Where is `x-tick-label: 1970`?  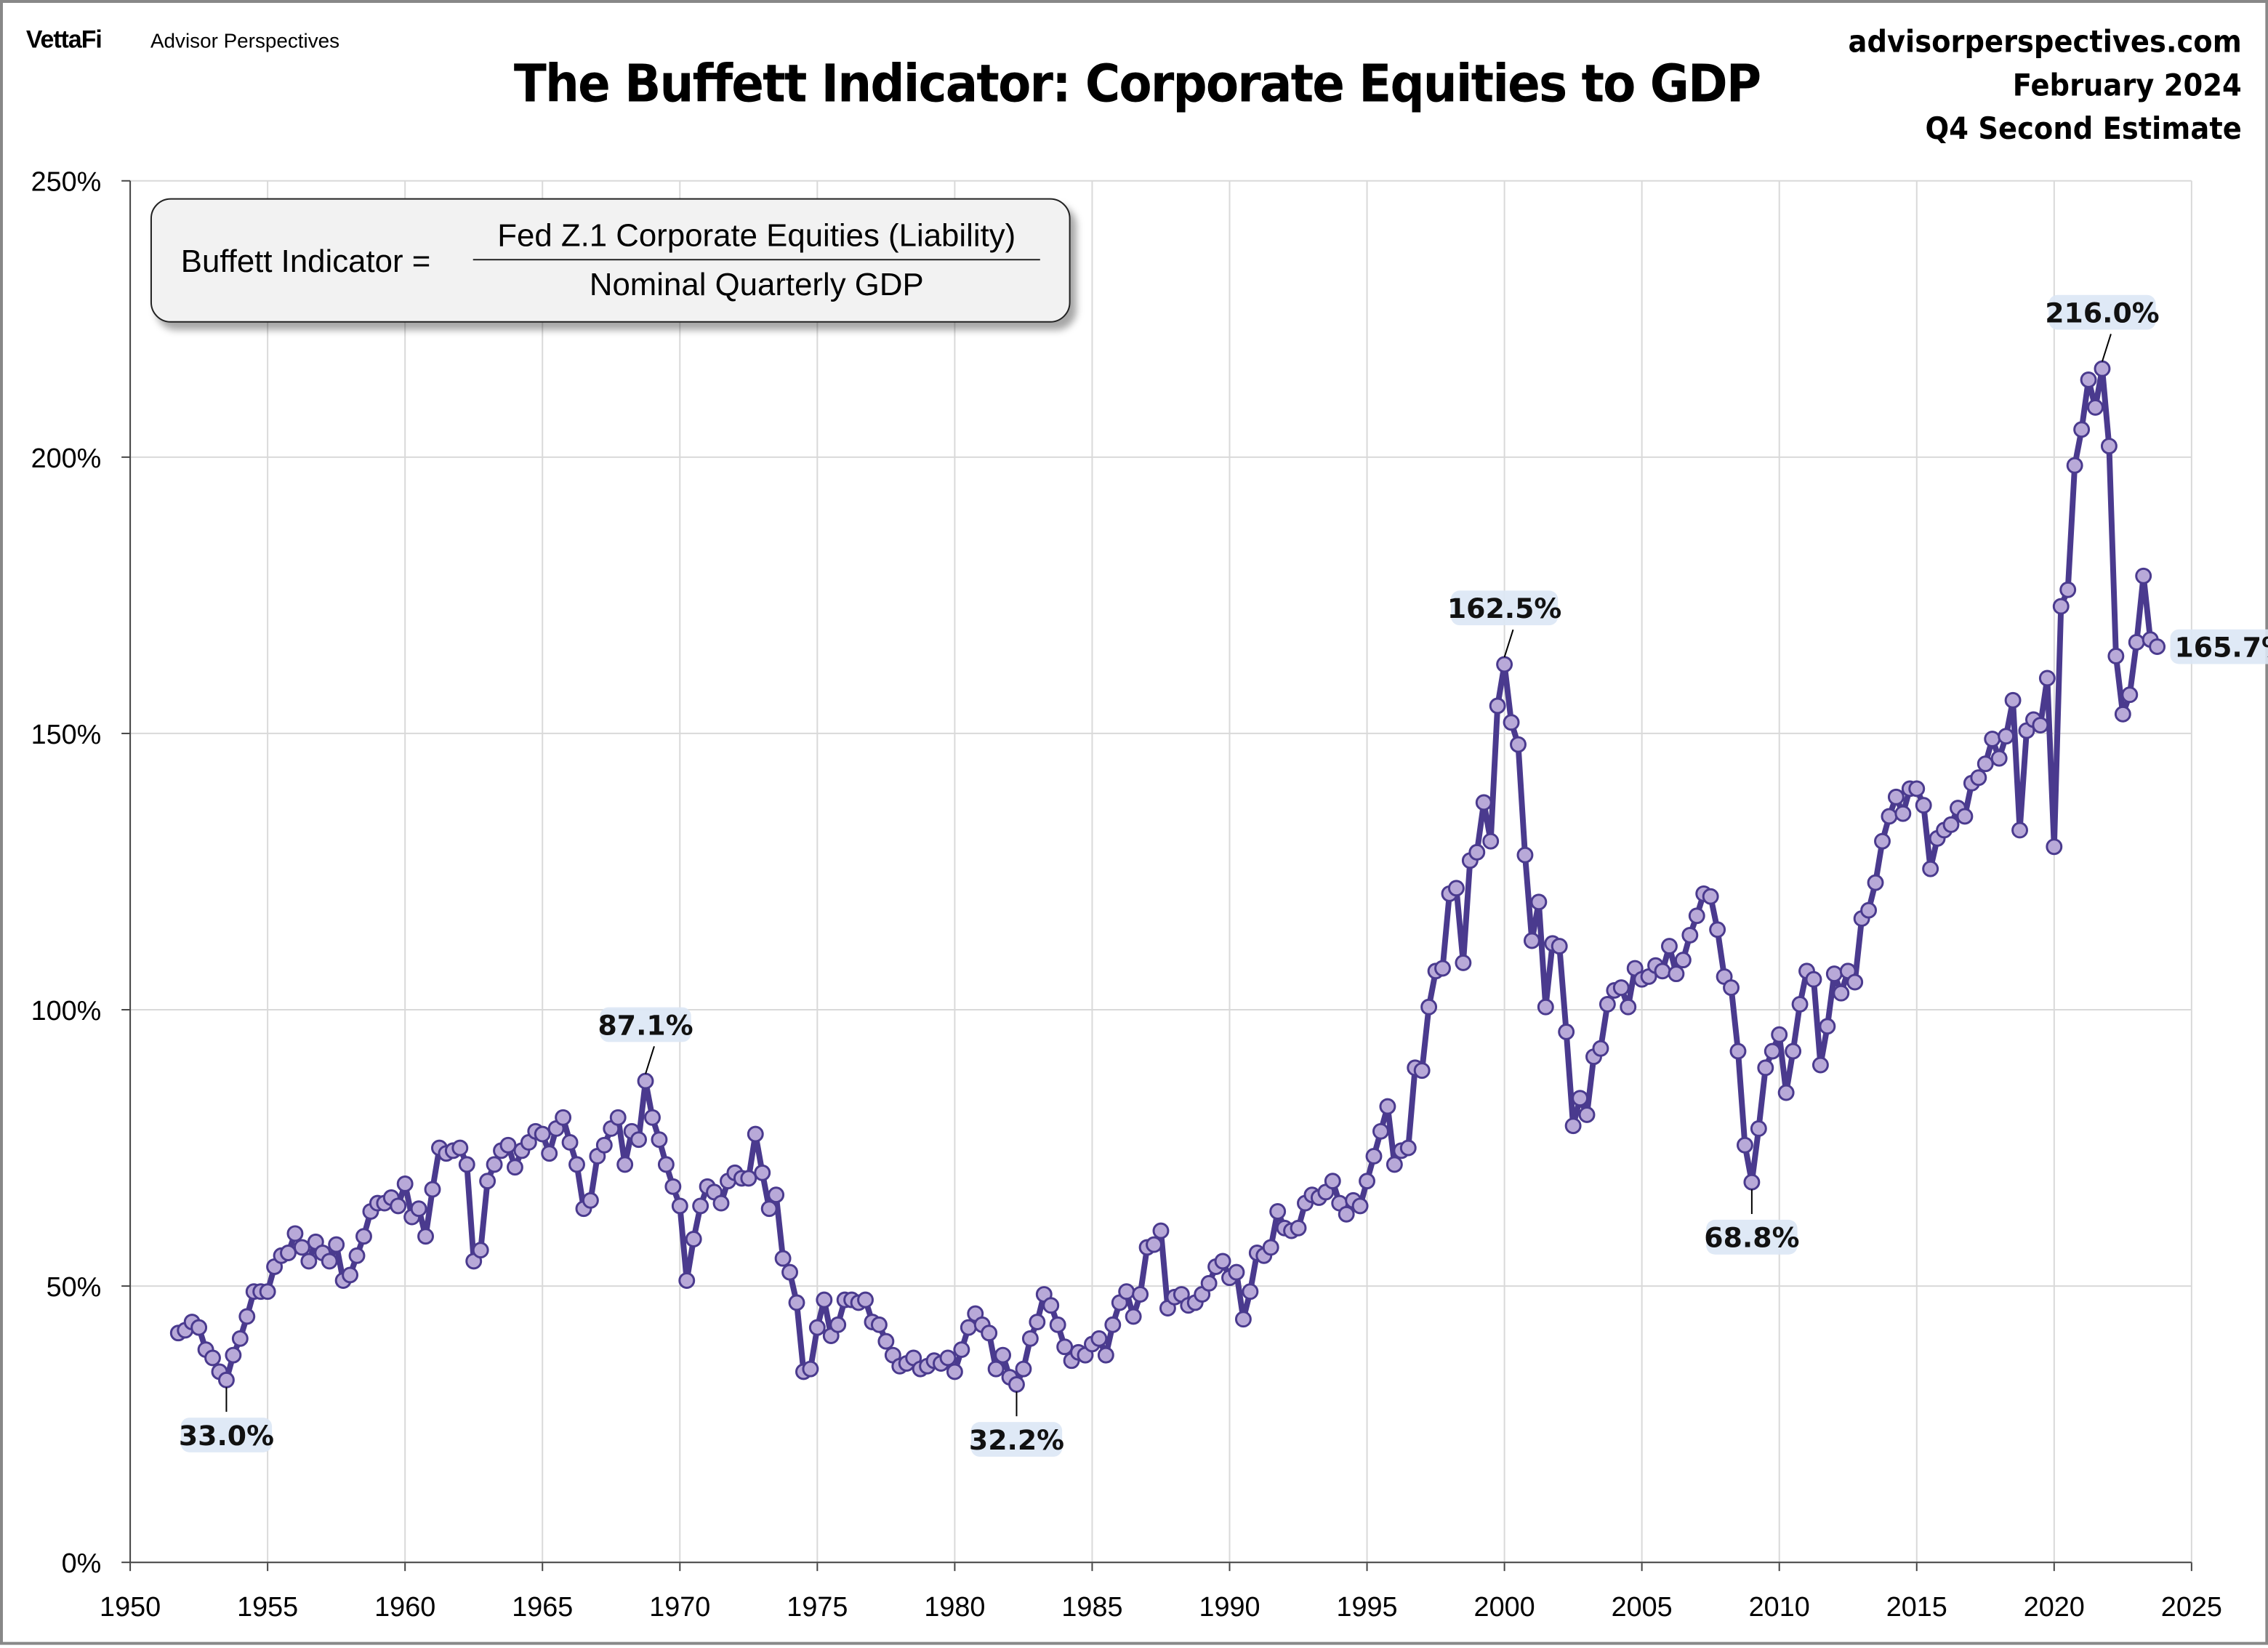 x-tick-label: 1970 is located at coordinates (679, 1607).